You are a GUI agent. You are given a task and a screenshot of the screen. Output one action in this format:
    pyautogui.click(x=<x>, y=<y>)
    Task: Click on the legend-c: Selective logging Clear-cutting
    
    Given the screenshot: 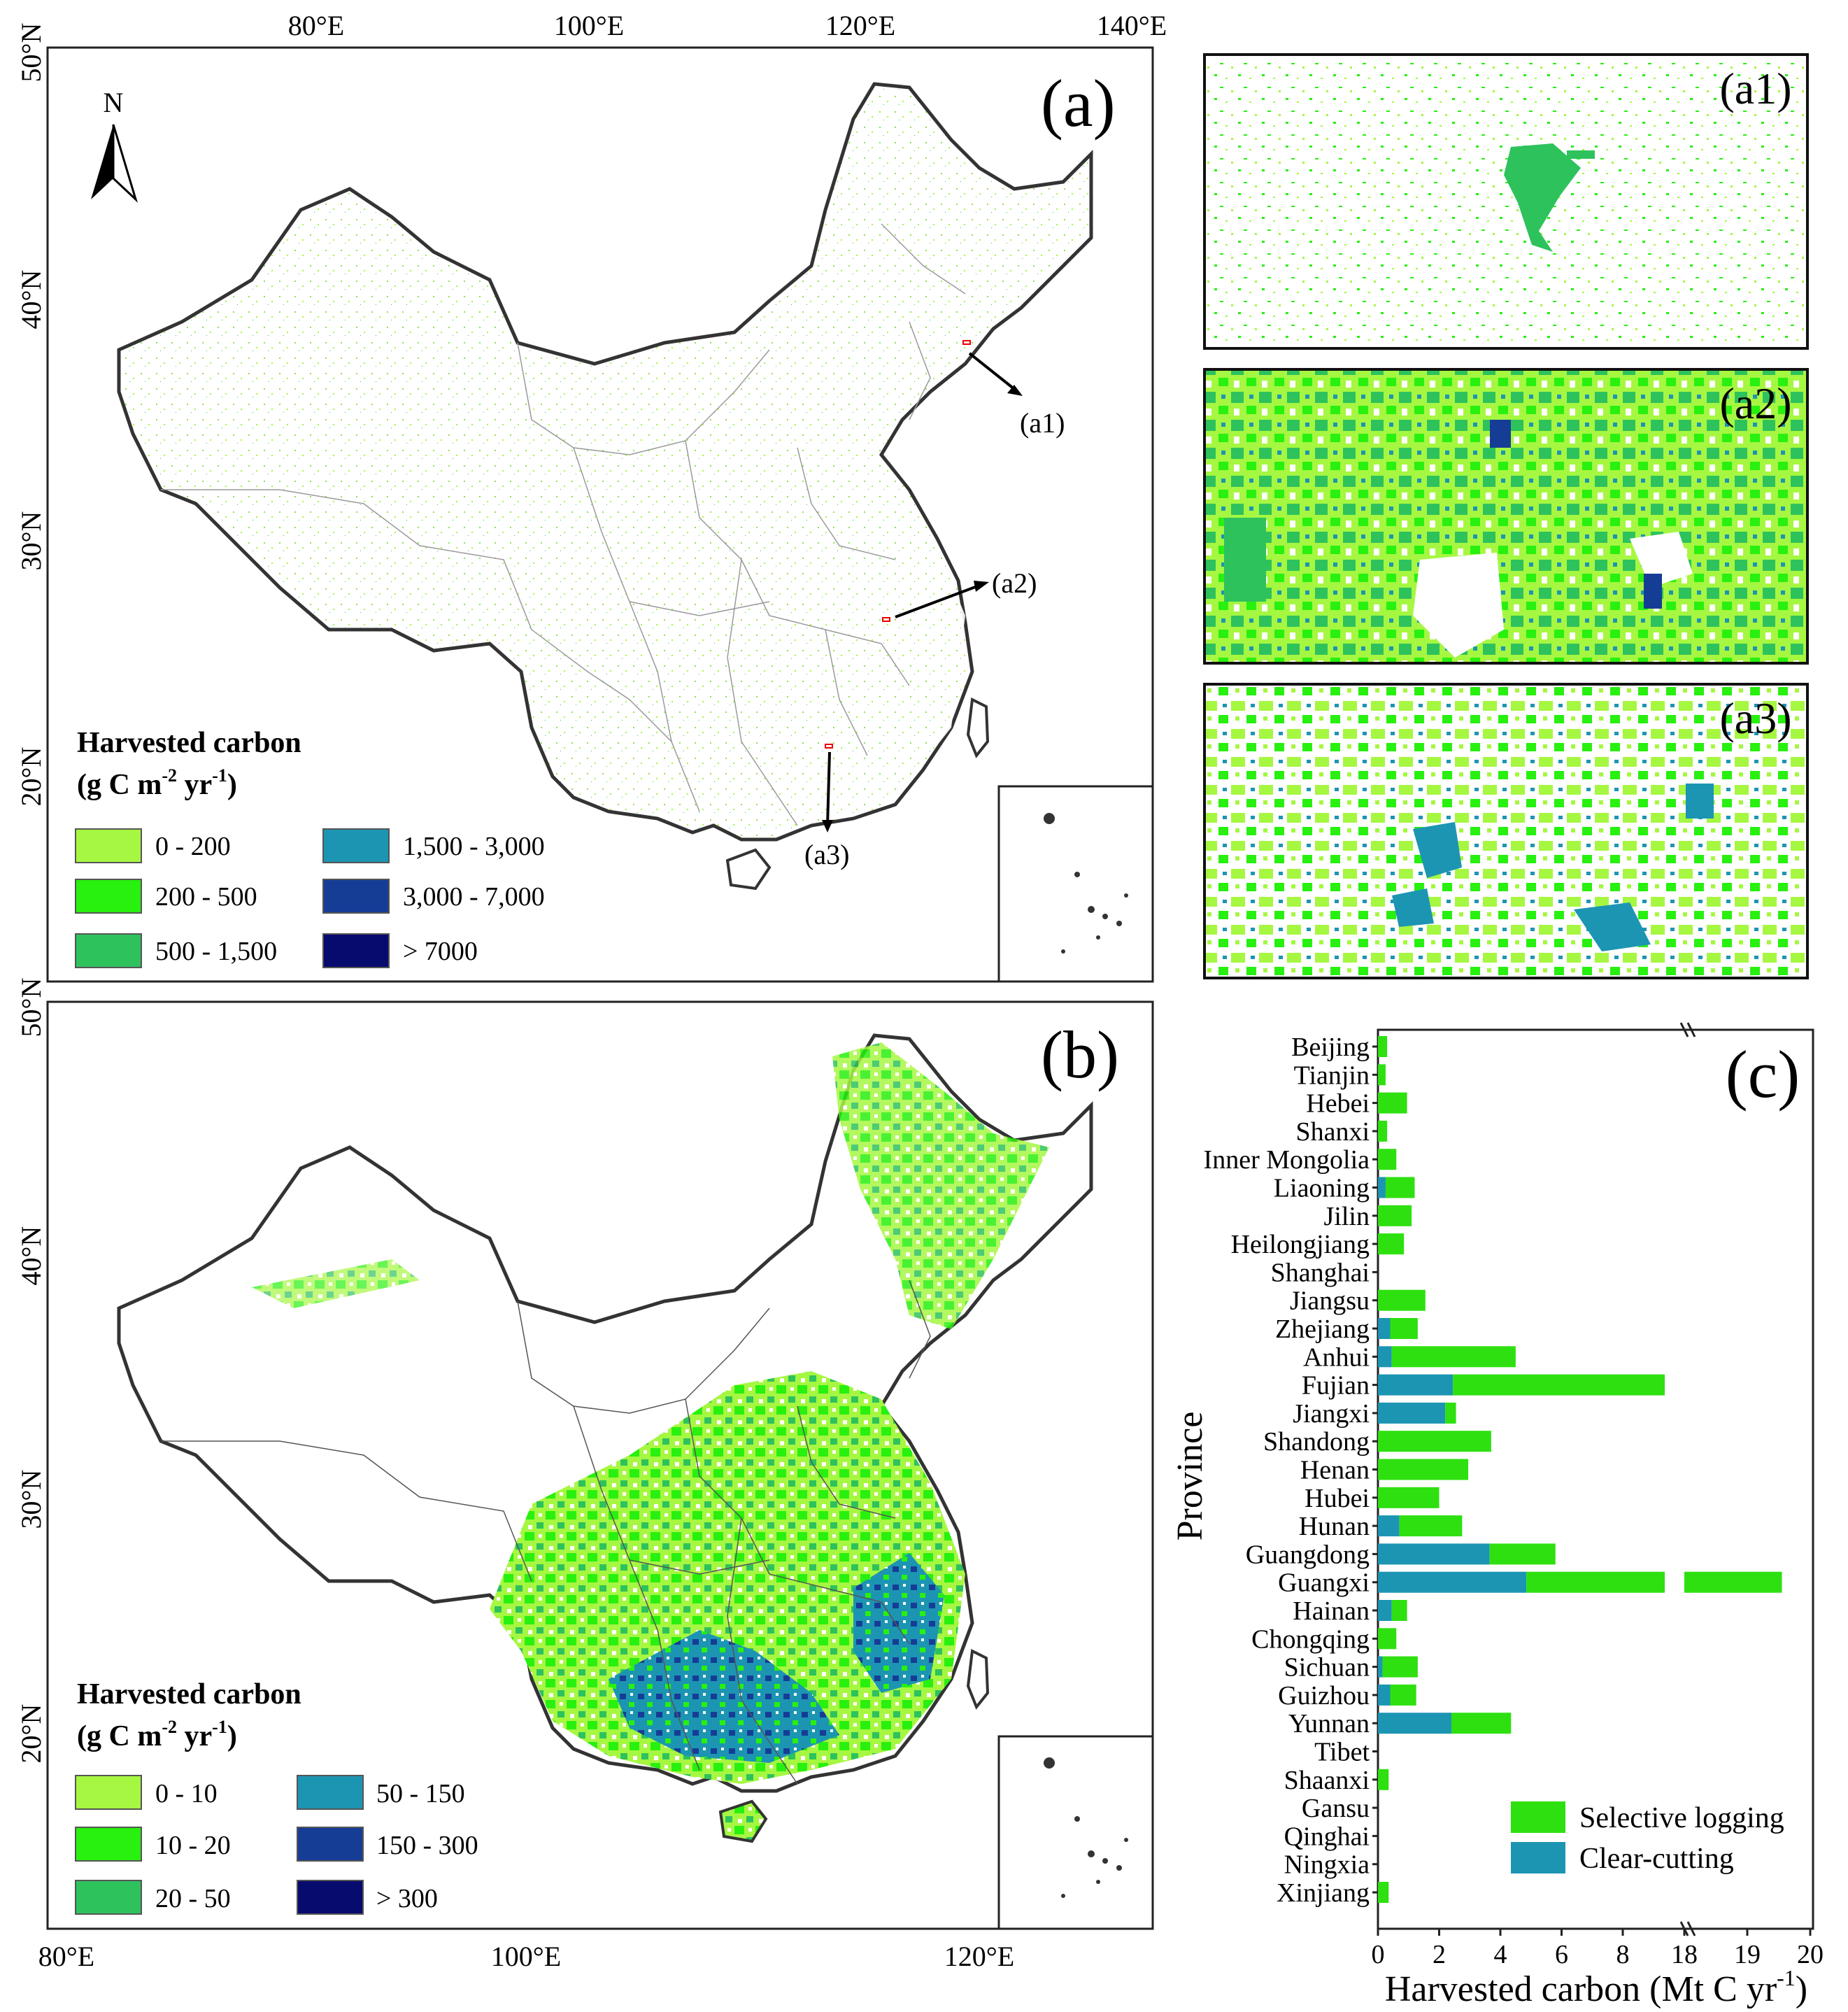 What is the action you would take?
    pyautogui.click(x=1648, y=1838)
    